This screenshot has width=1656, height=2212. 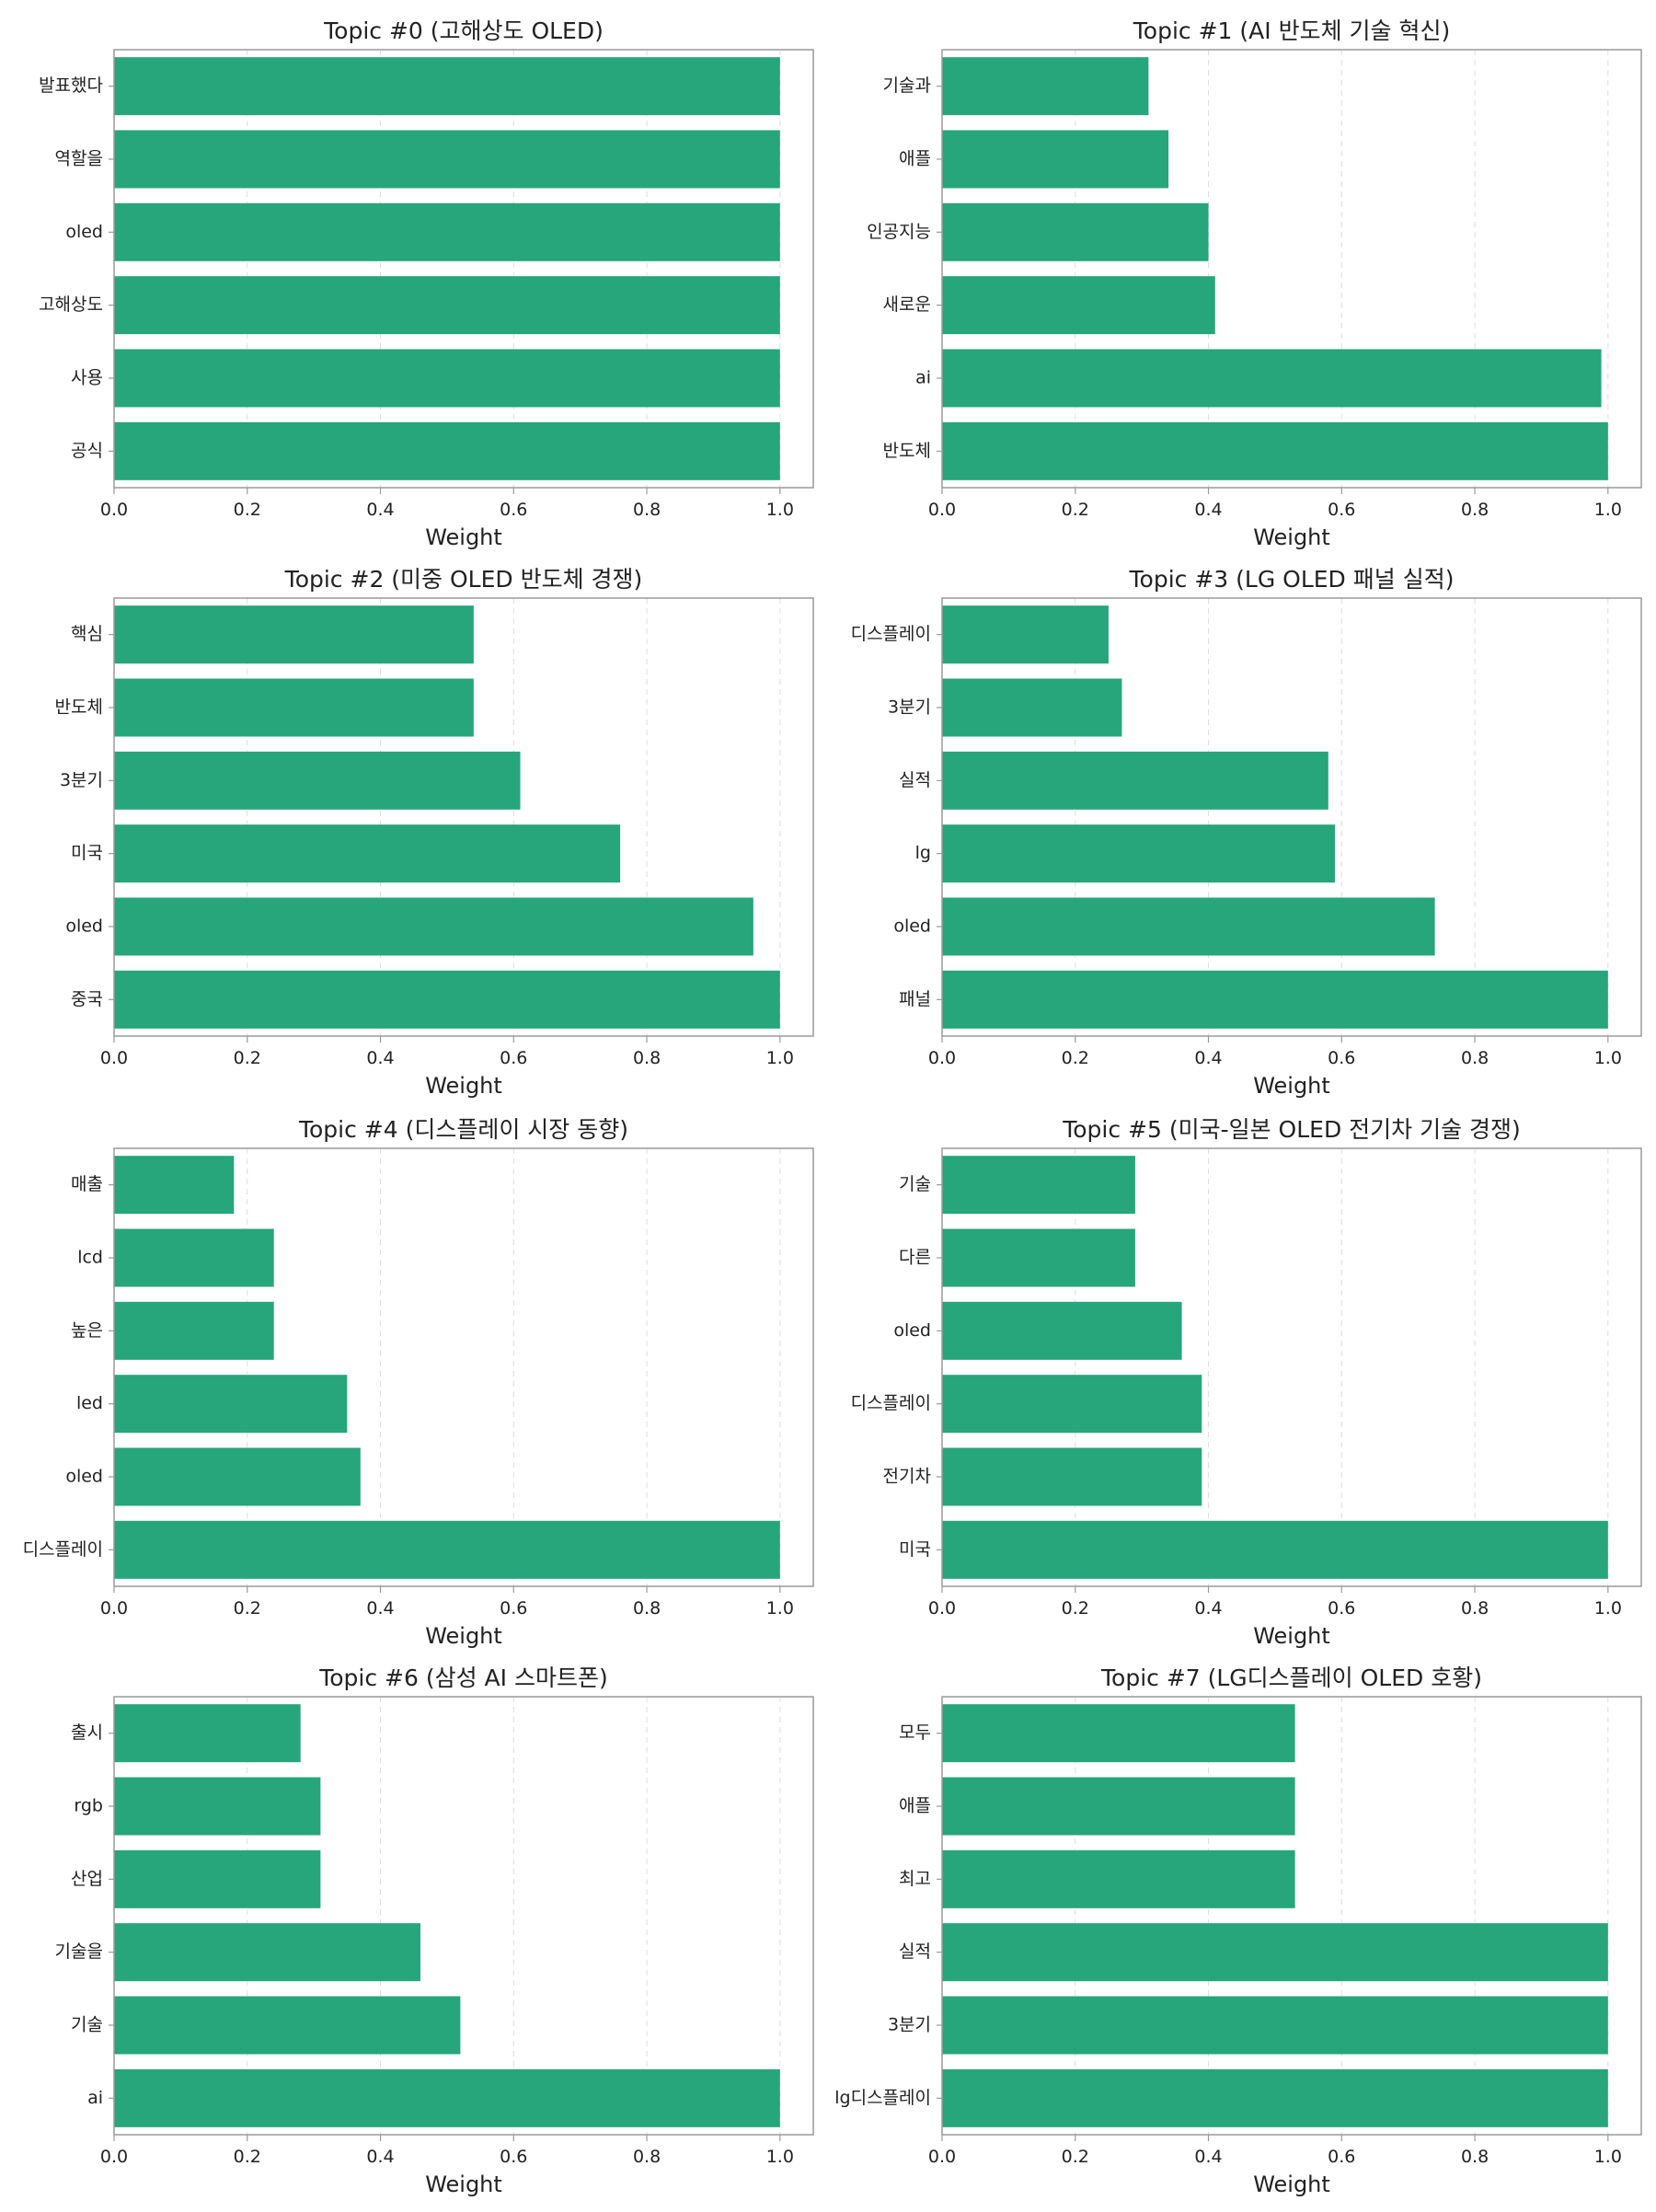 What do you see at coordinates (1275, 2025) in the screenshot?
I see `bar-3분기` at bounding box center [1275, 2025].